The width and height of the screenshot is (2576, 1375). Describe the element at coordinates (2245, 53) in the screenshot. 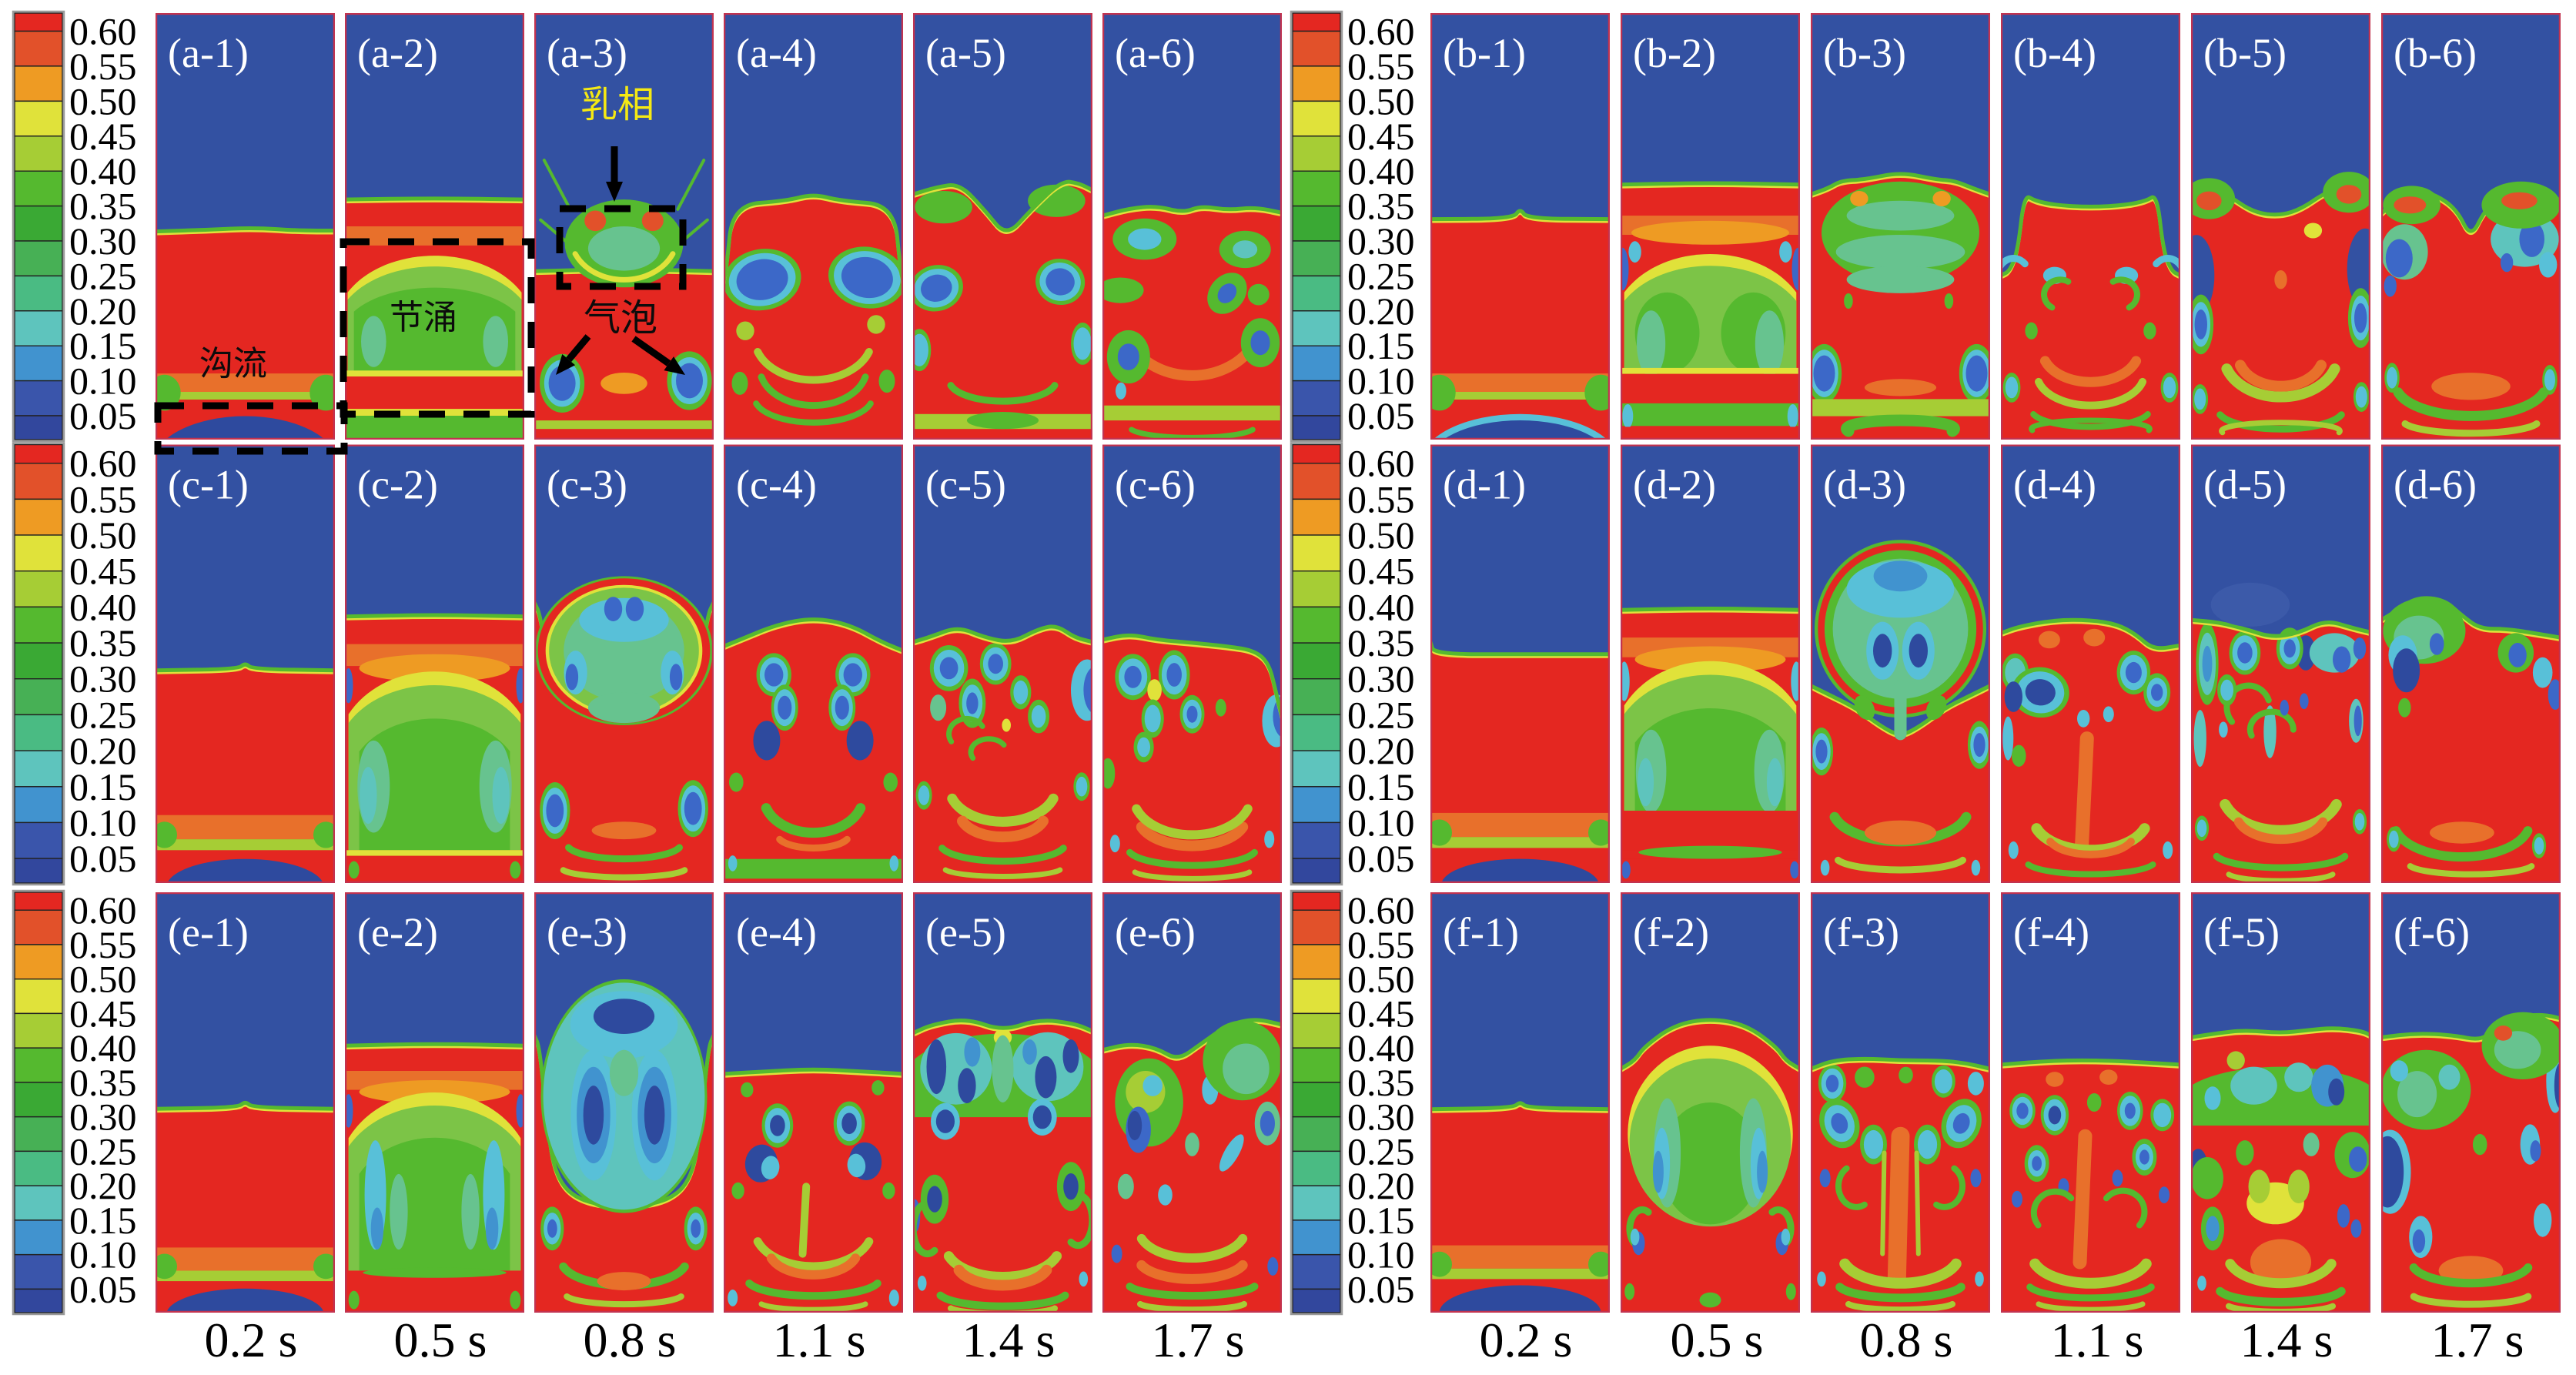

I see `svg-text: (b-5)` at that location.